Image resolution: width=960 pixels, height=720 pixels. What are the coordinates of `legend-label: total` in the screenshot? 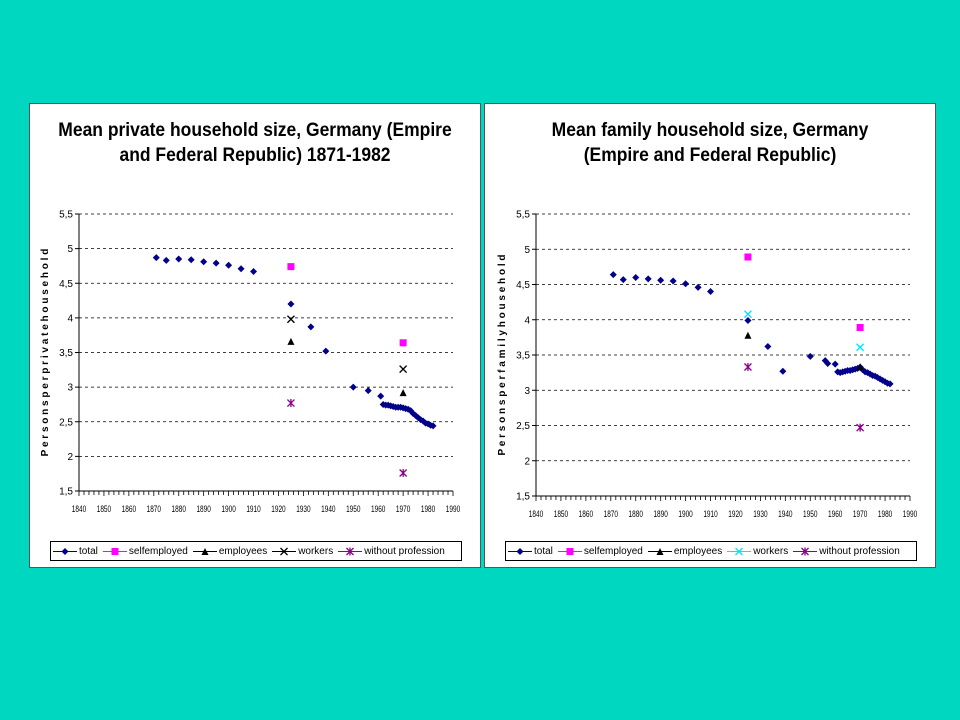 It's located at (543, 551).